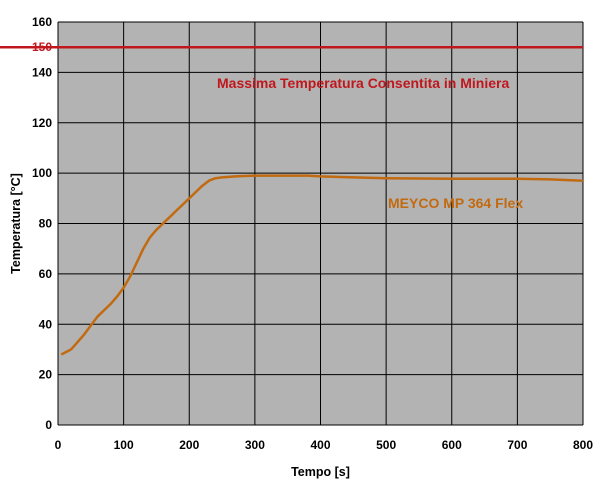  I want to click on y-tick-label: 100, so click(42, 173).